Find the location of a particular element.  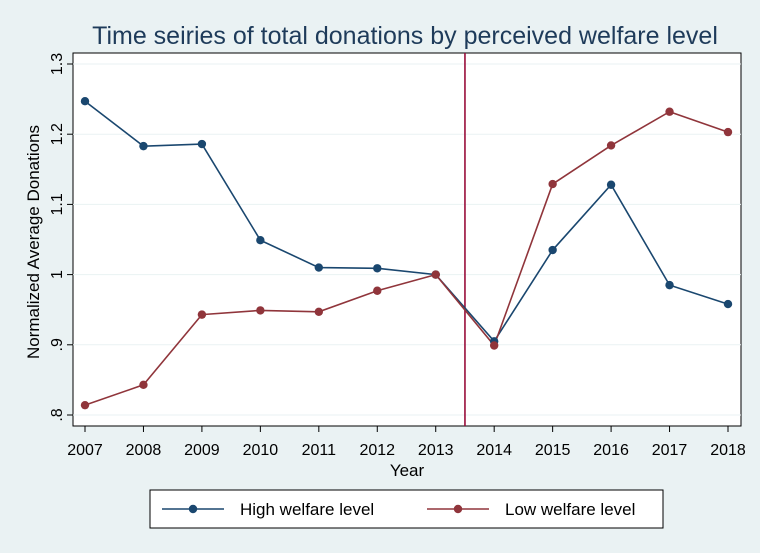

x-tick-label: 2017 is located at coordinates (670, 450).